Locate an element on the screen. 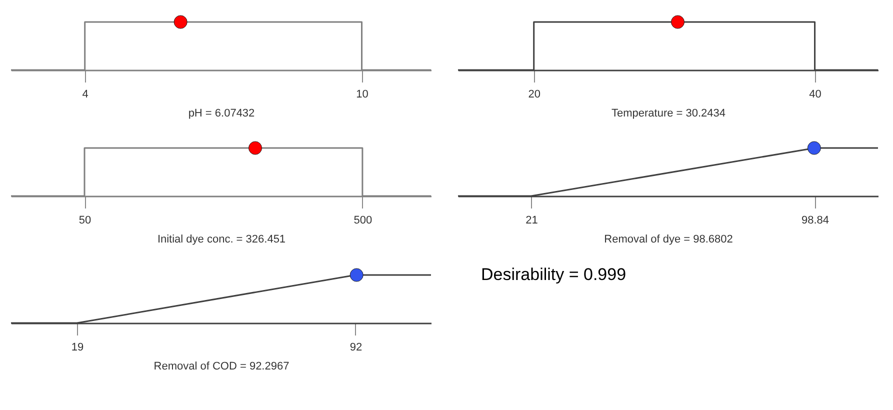 This screenshot has width=893, height=410. x-tick-label: 40 is located at coordinates (815, 94).